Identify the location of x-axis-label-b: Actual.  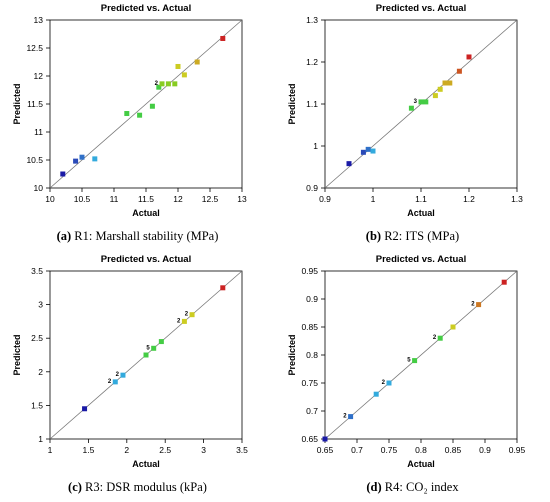
(421, 213).